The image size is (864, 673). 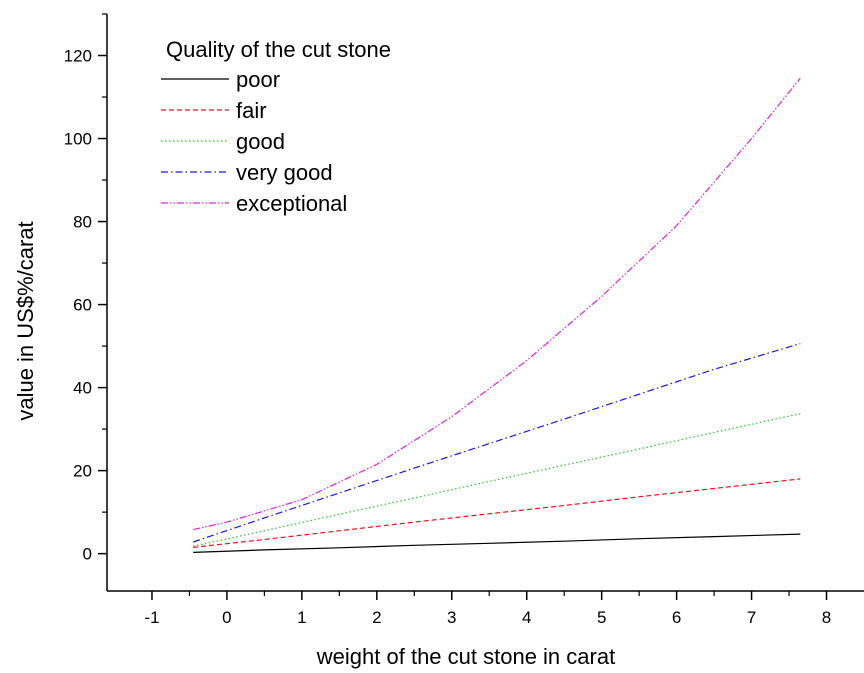 I want to click on legend-label-very-good: very good, so click(x=284, y=172).